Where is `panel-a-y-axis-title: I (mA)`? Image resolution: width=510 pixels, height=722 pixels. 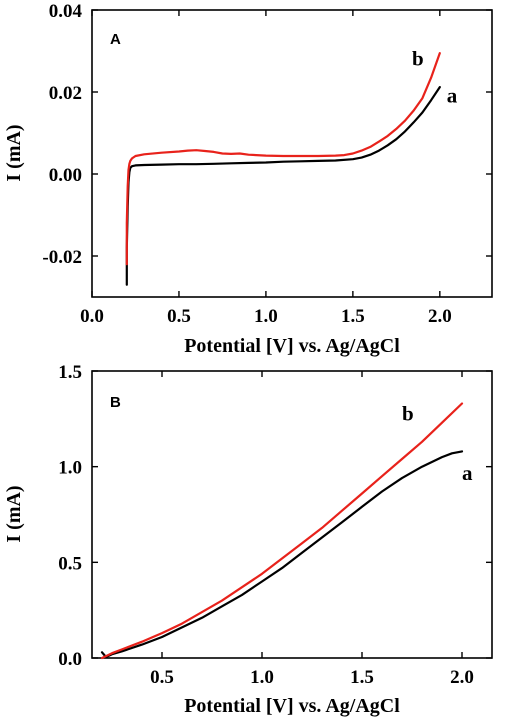
panel-a-y-axis-title: I (mA) is located at coordinates (14, 152).